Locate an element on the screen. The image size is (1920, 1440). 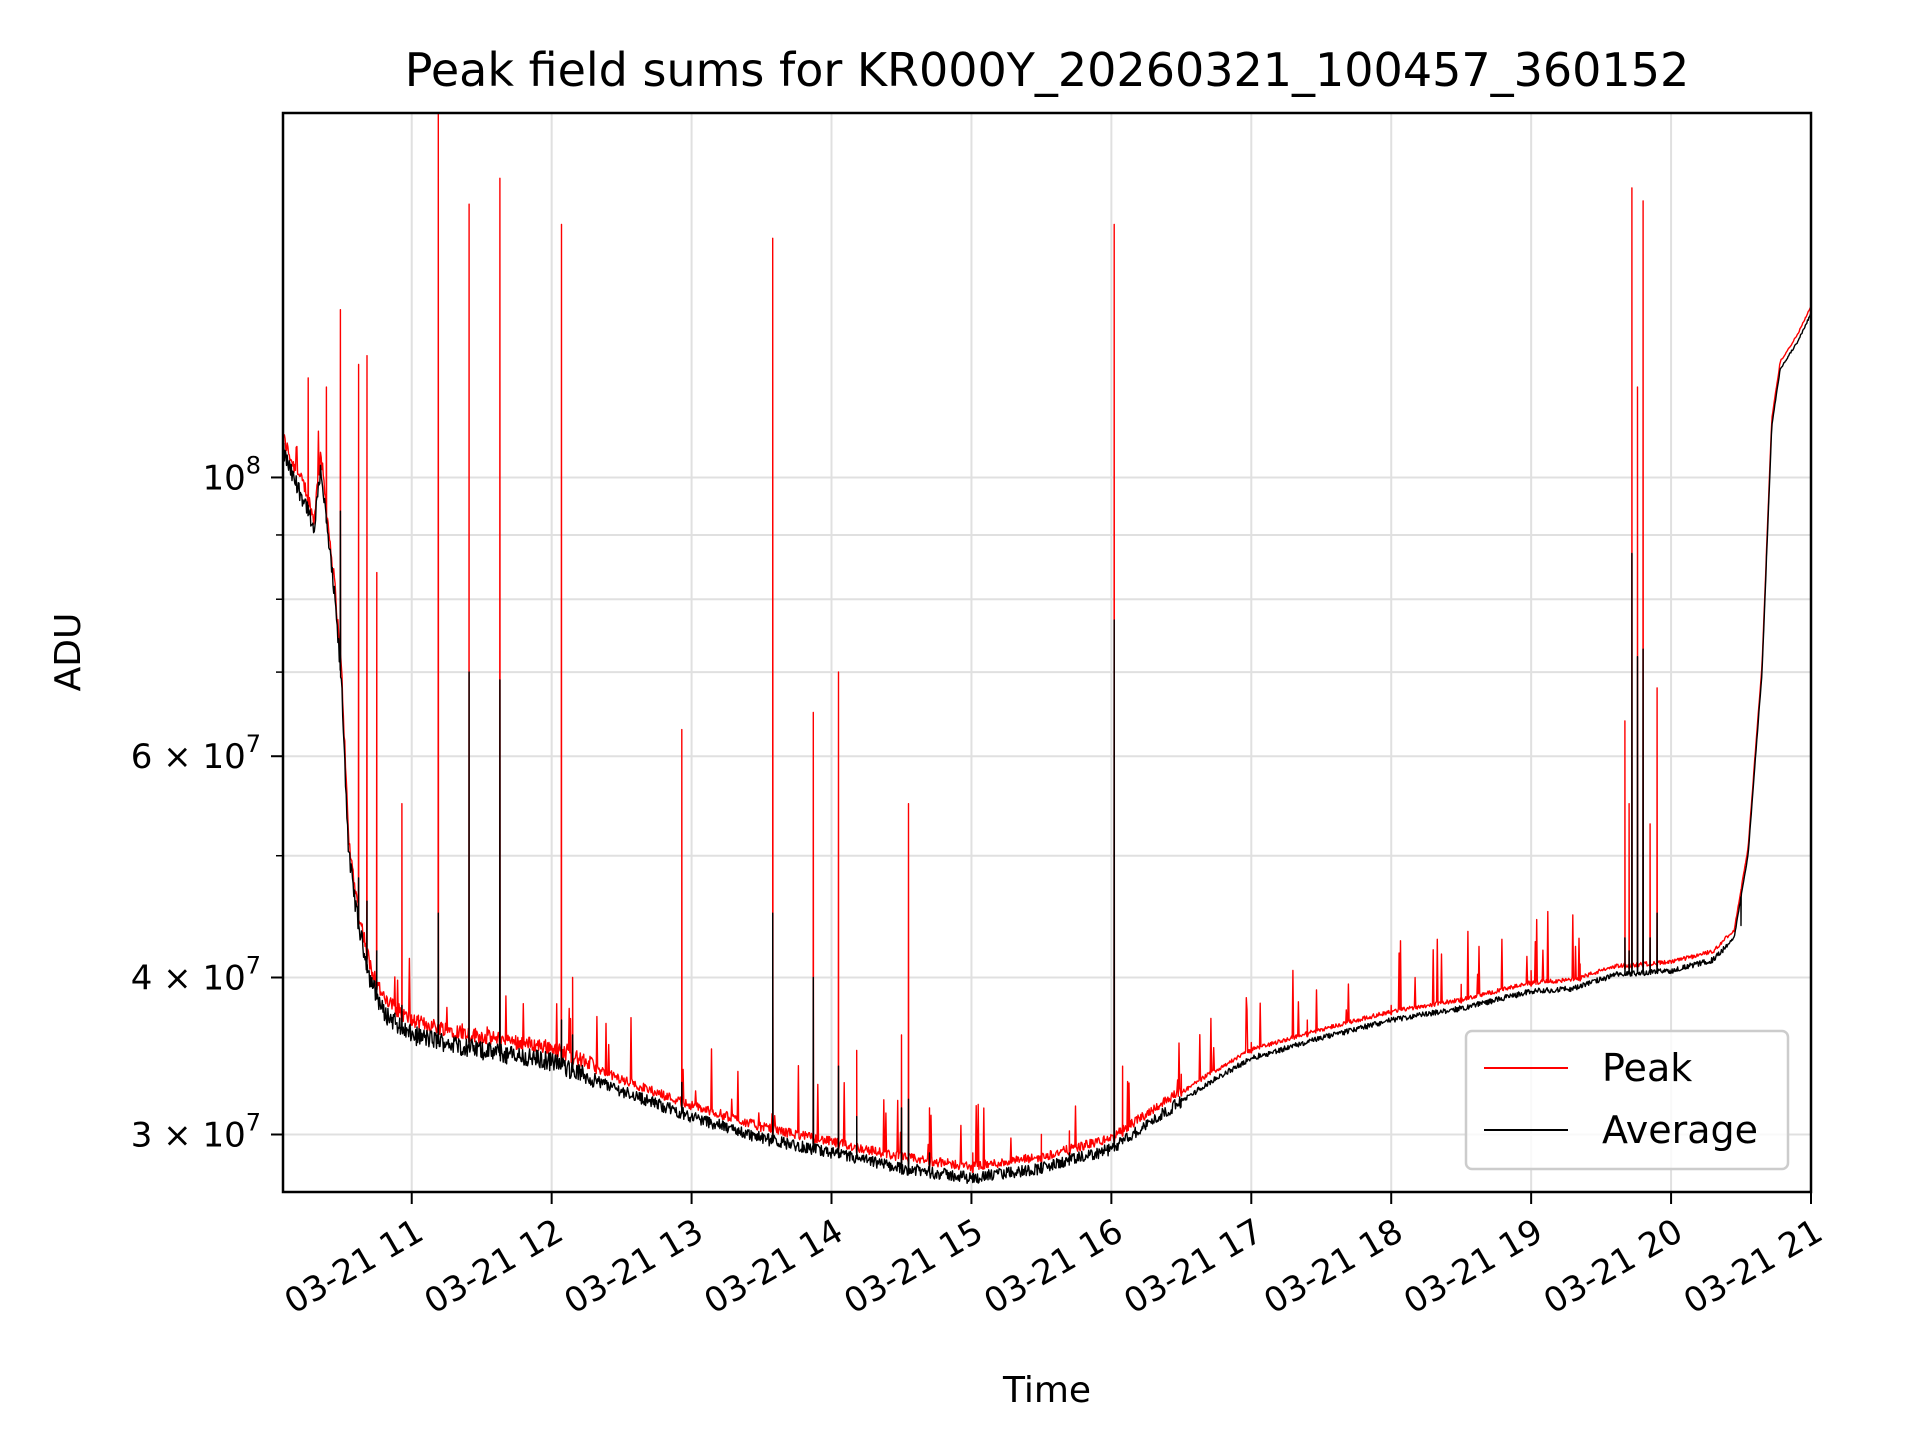
y-axis-label: ADU is located at coordinates (68, 652).